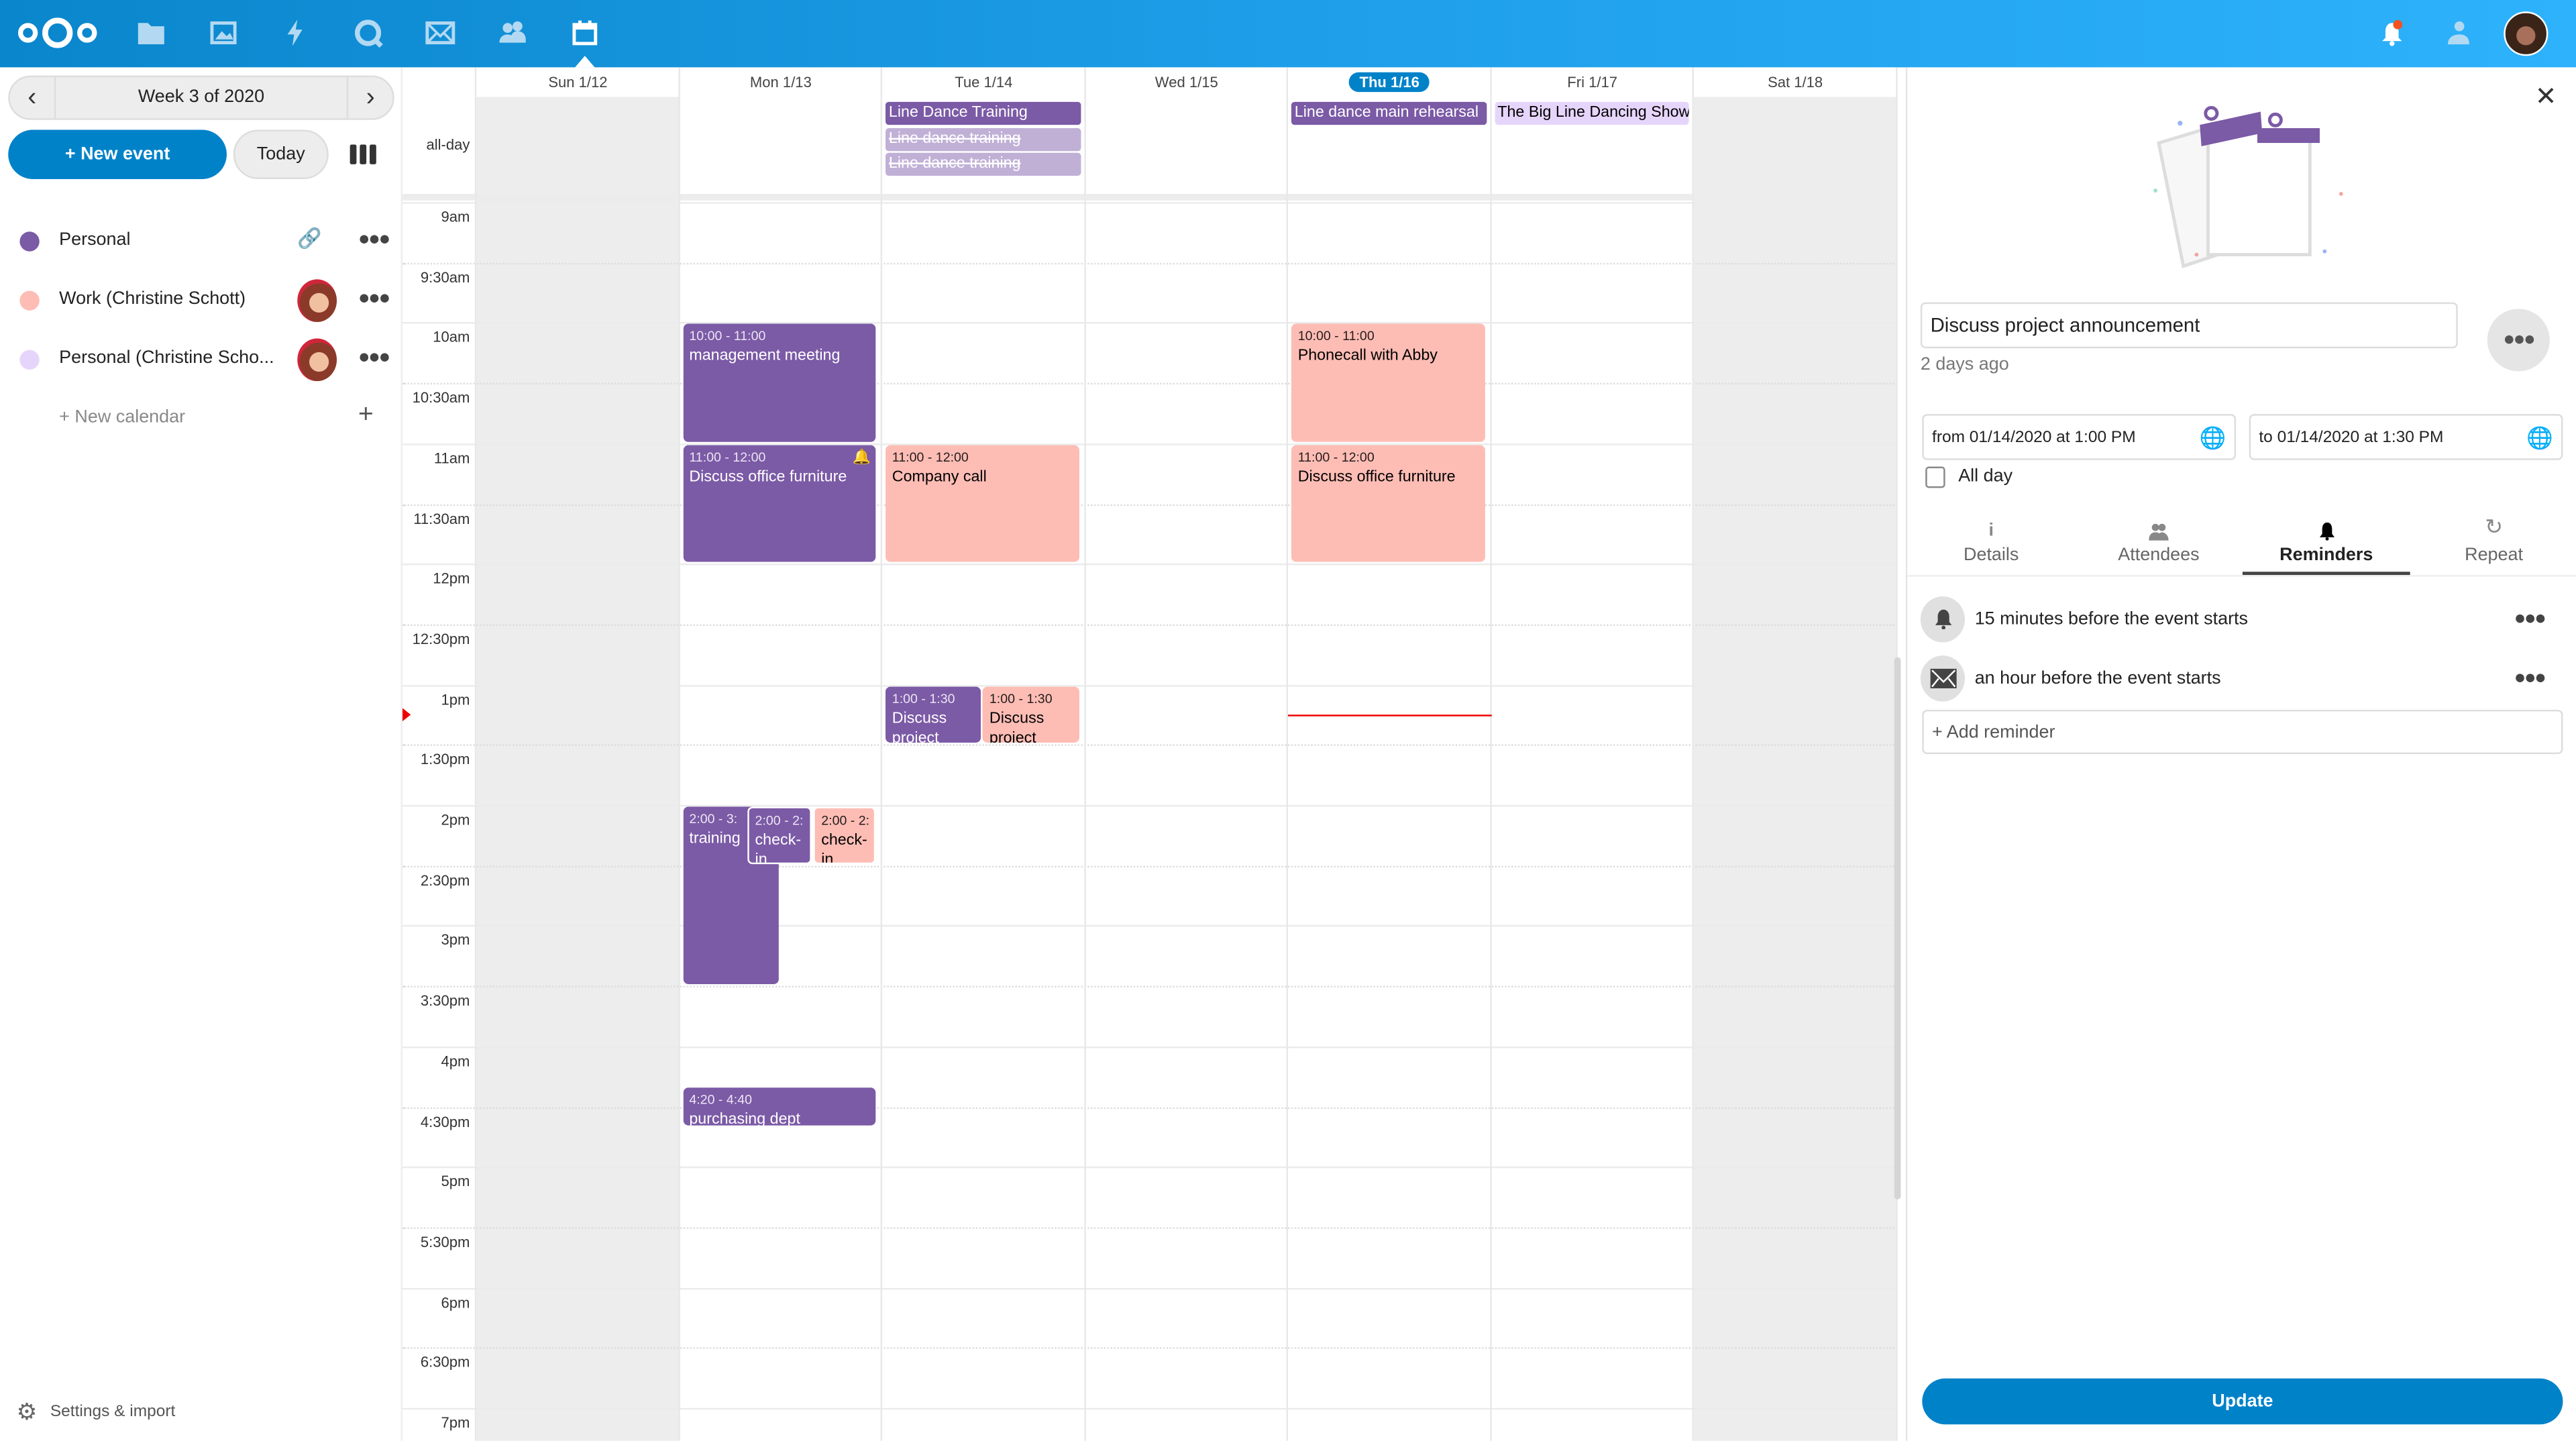 Image resolution: width=2576 pixels, height=1441 pixels. I want to click on calendar-event: 11:00 - 12:00 Discuss office furniture 🔔, so click(779, 504).